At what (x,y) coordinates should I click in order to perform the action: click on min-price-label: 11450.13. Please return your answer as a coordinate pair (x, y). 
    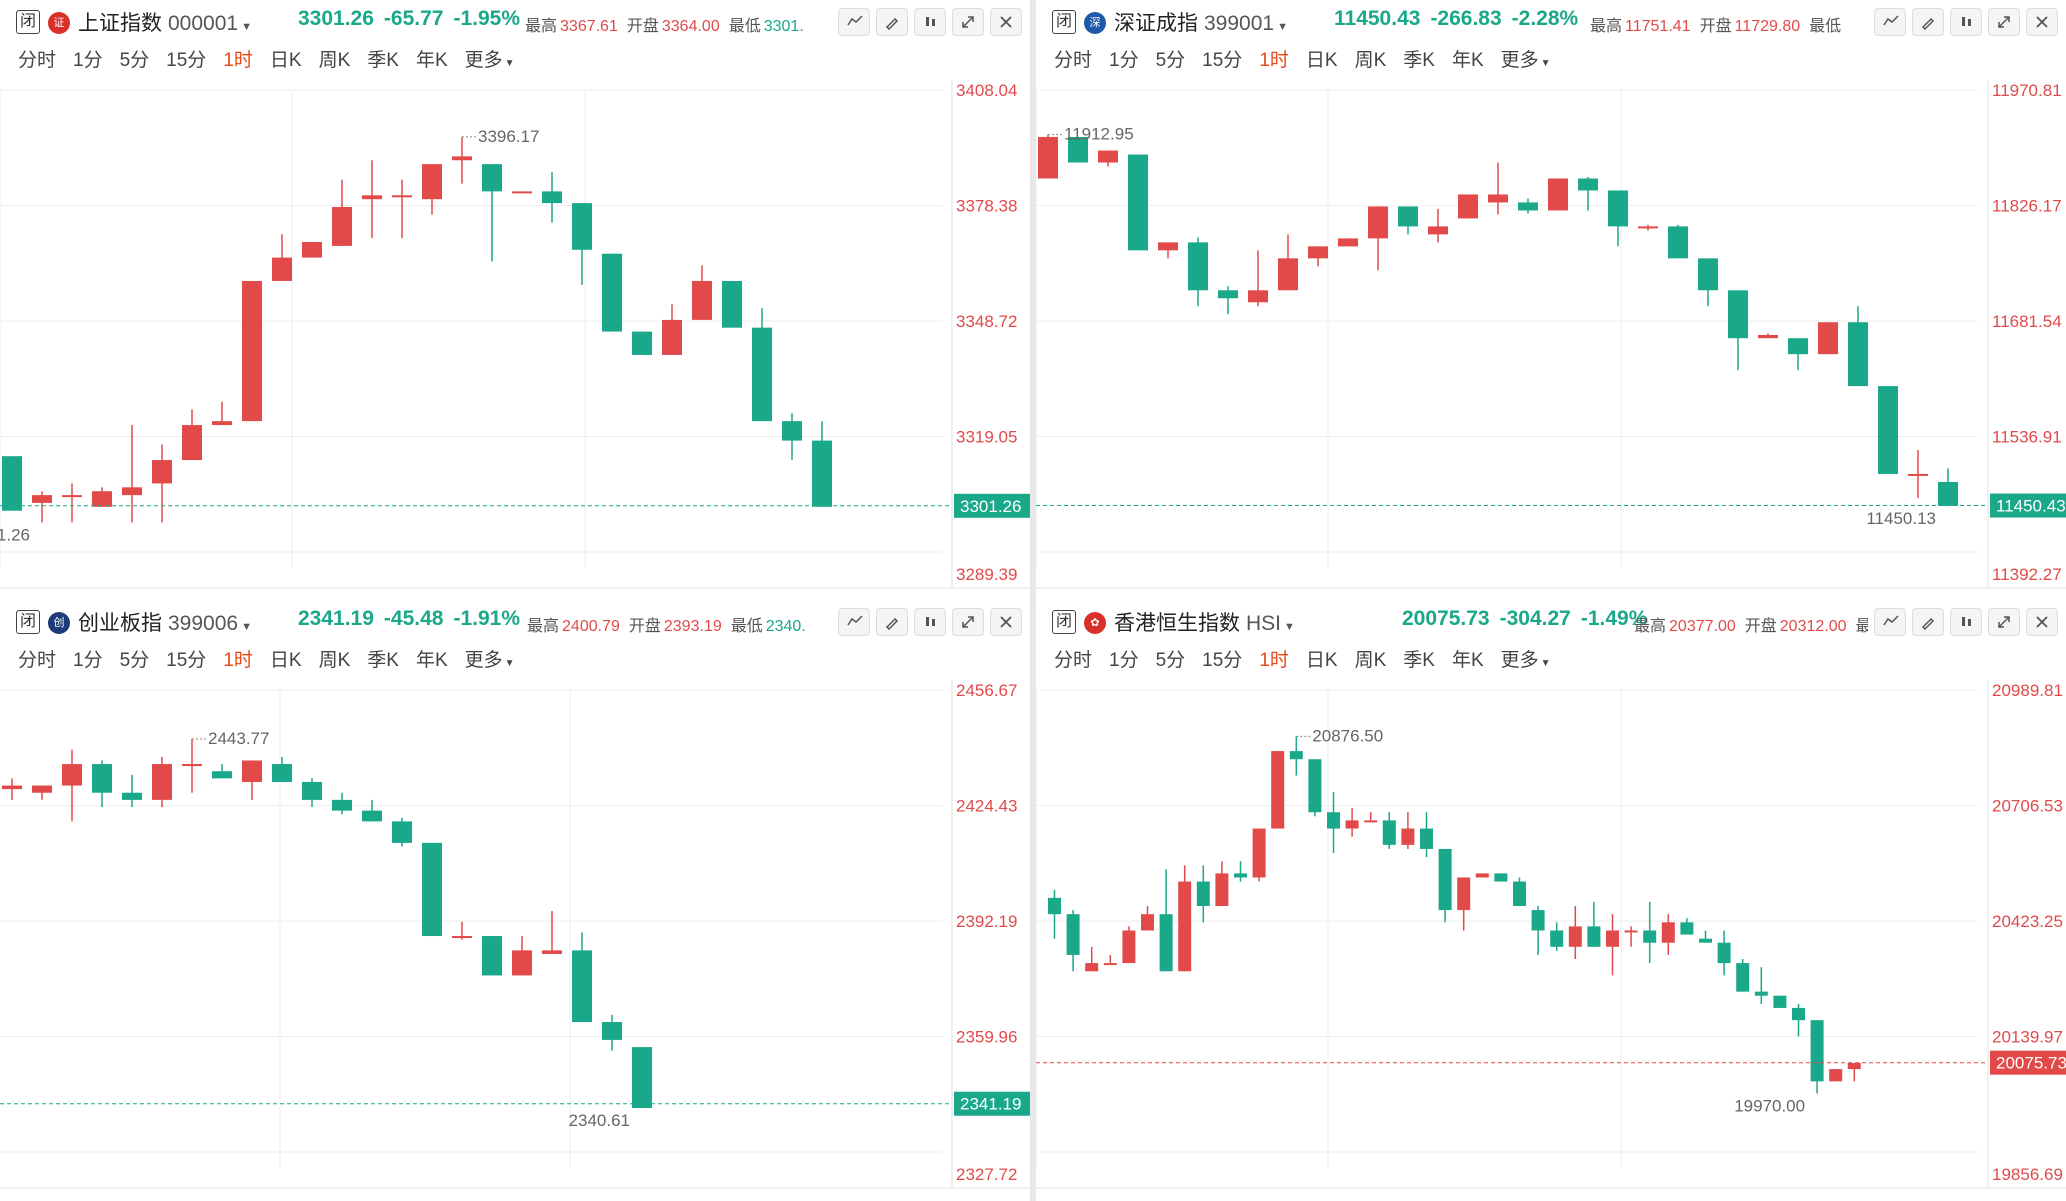
    Looking at the image, I should click on (1901, 518).